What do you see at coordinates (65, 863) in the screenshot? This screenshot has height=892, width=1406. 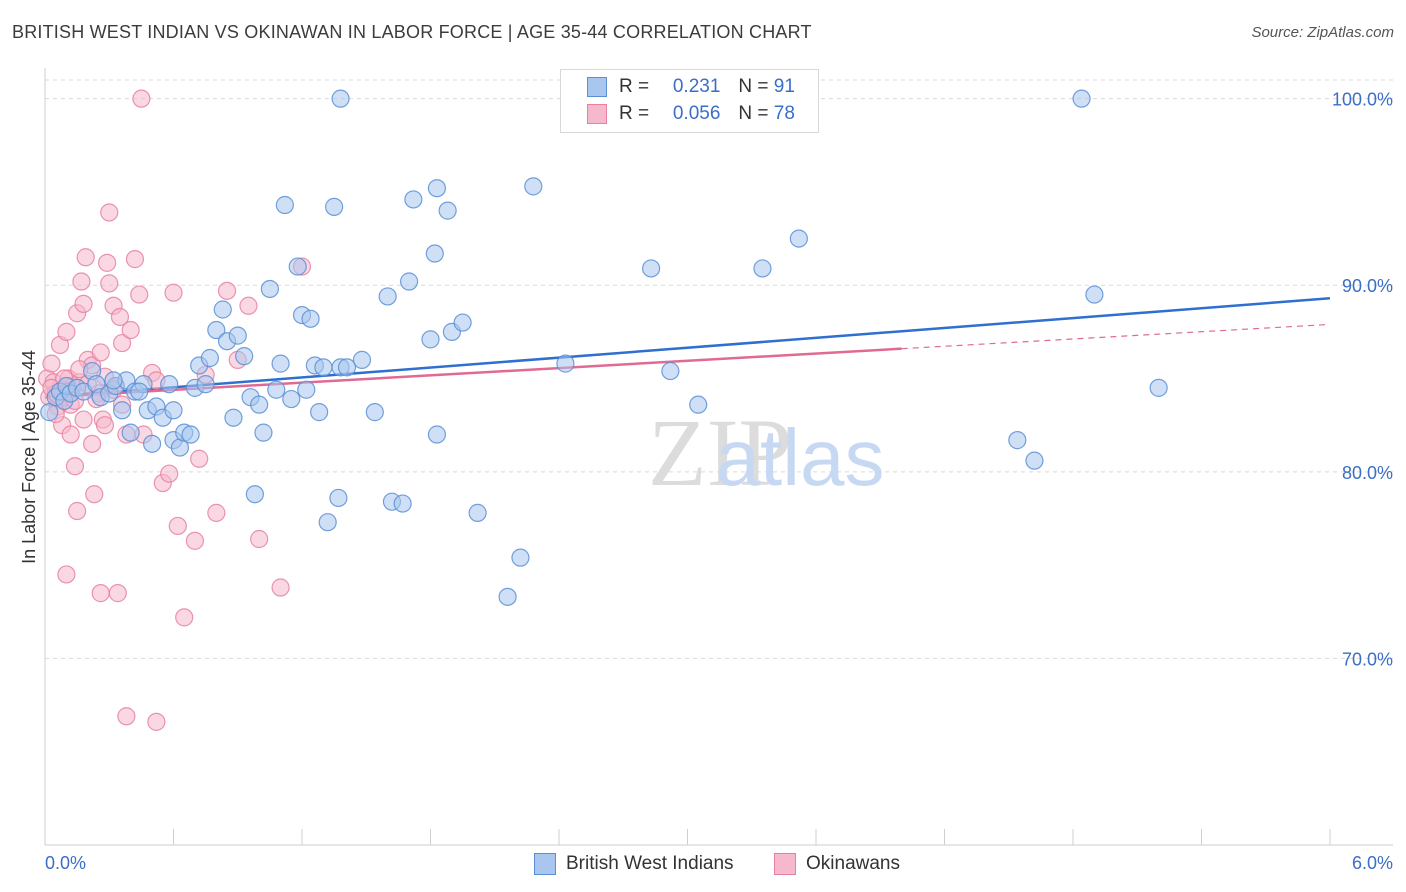 I see `x-tick-label: 0.0%` at bounding box center [65, 863].